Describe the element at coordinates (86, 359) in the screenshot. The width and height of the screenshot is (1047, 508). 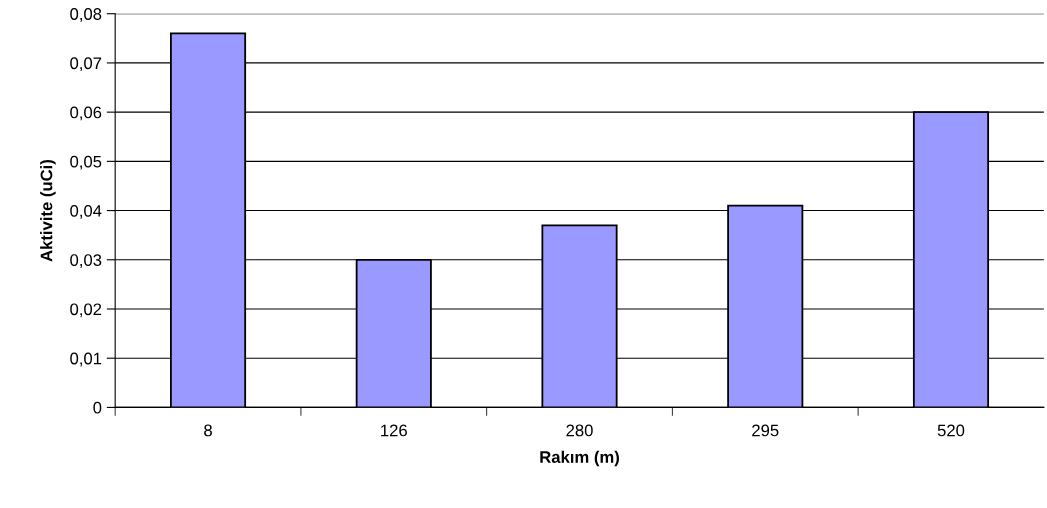
I see `y-tick-label: 0,01` at that location.